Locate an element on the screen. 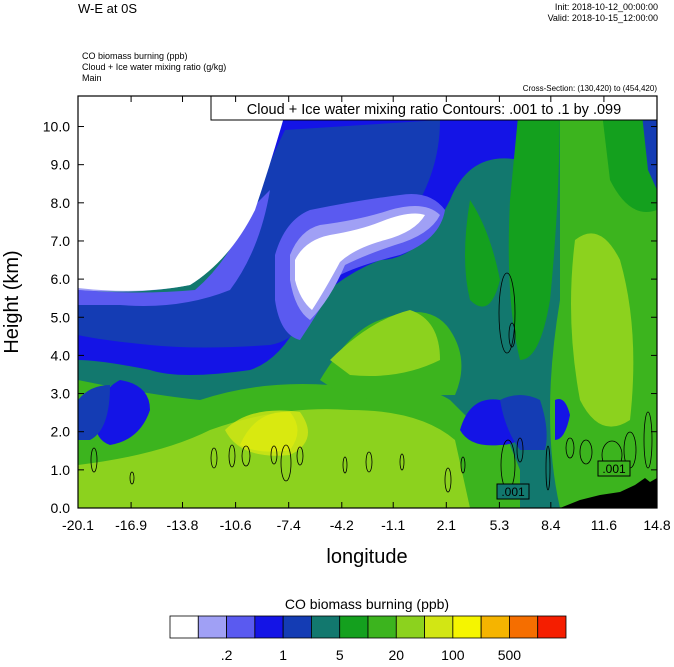 Image resolution: width=674 pixels, height=667 pixels. colorbar-label: 20 is located at coordinates (396, 655).